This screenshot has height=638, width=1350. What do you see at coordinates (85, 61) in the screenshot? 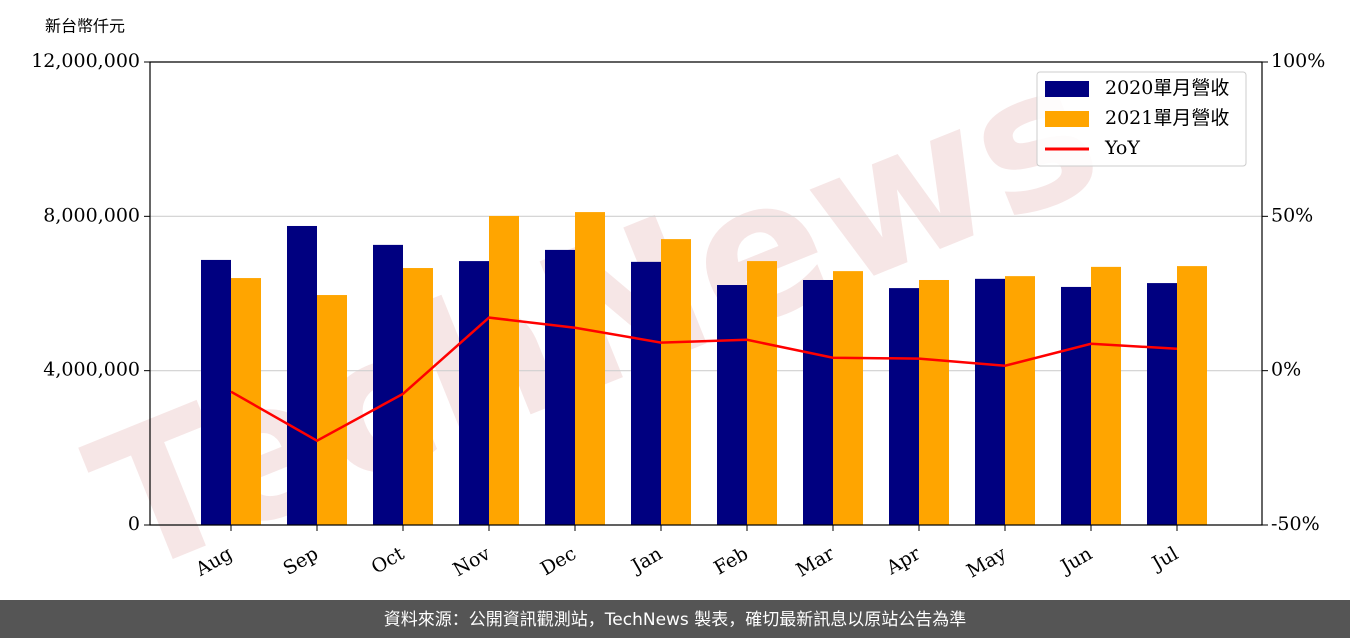
I see `y-tick-label: 12,000,000` at bounding box center [85, 61].